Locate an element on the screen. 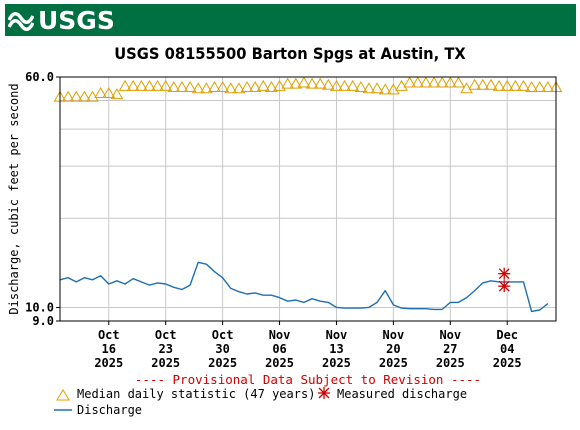 Image resolution: width=580 pixels, height=430 pixels. legend-measured-marker is located at coordinates (324, 393).